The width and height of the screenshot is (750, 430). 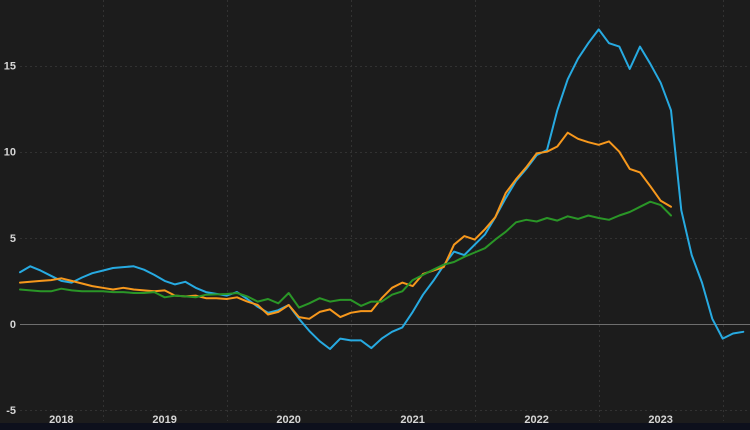 I want to click on bottom-bar, so click(x=375, y=426).